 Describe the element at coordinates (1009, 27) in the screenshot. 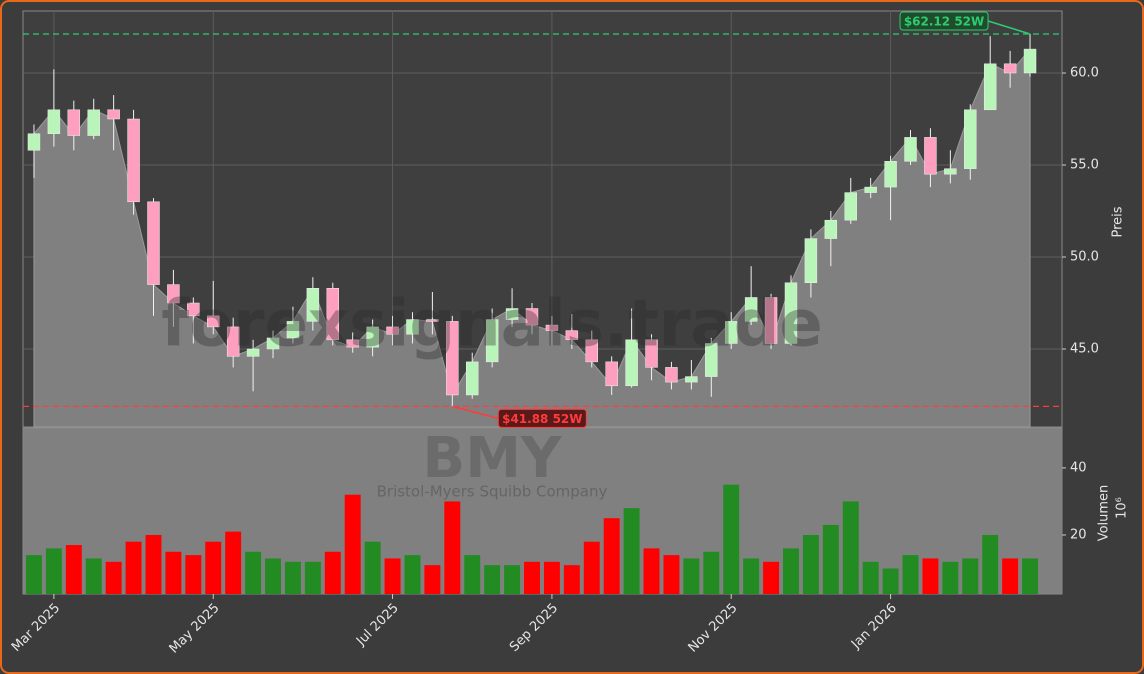

I see `annotation-arrow` at that location.